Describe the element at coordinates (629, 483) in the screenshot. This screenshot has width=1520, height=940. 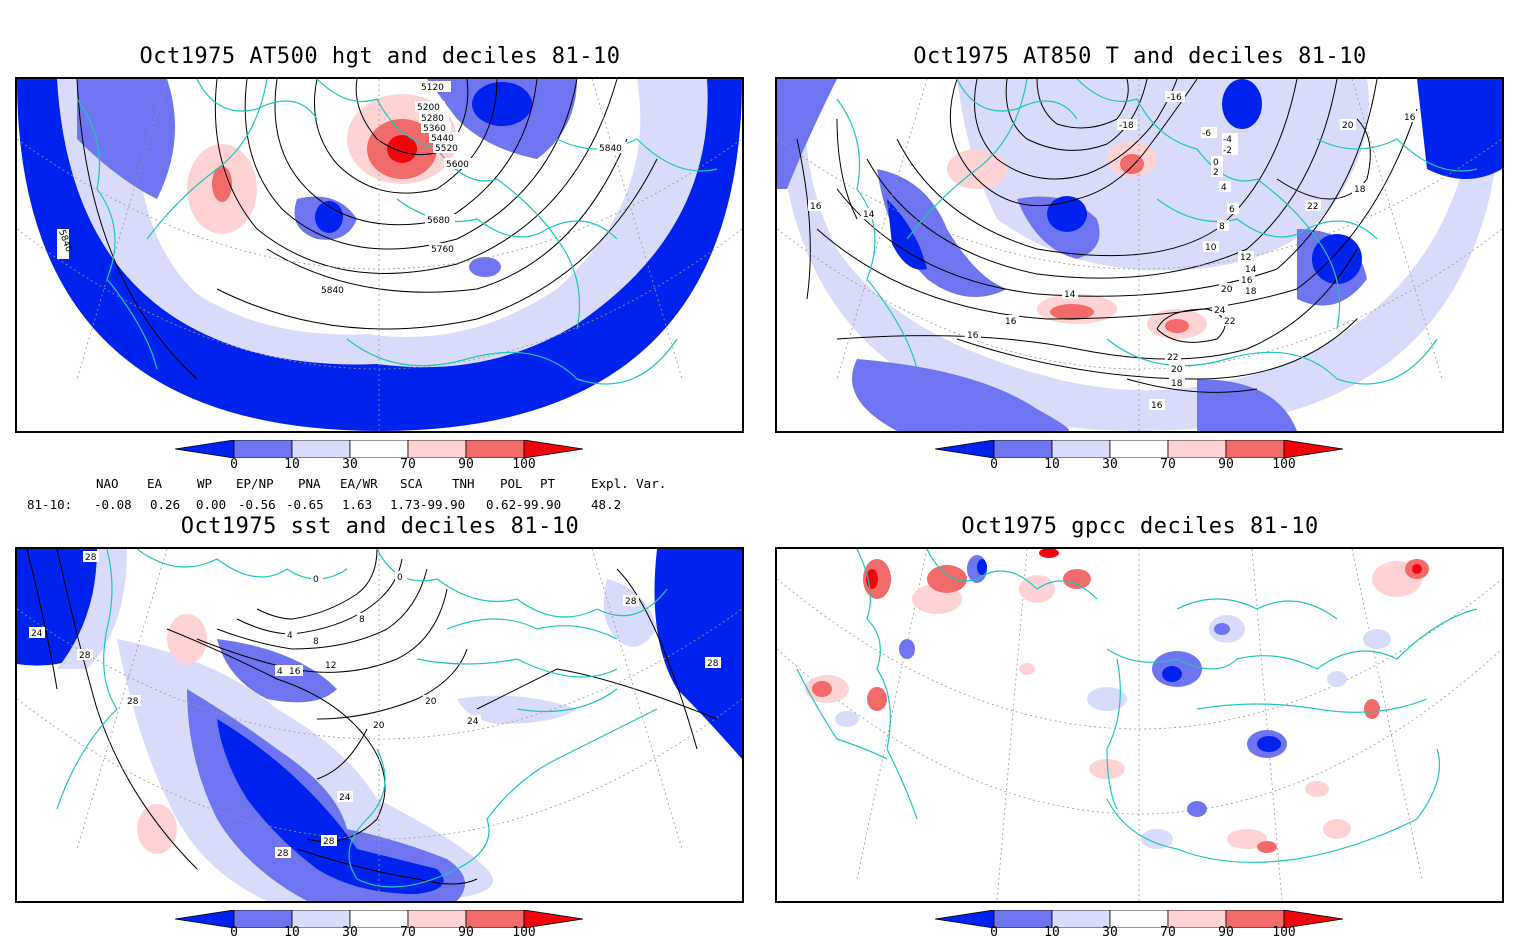
I see `index-header: Expl. Var.` at that location.